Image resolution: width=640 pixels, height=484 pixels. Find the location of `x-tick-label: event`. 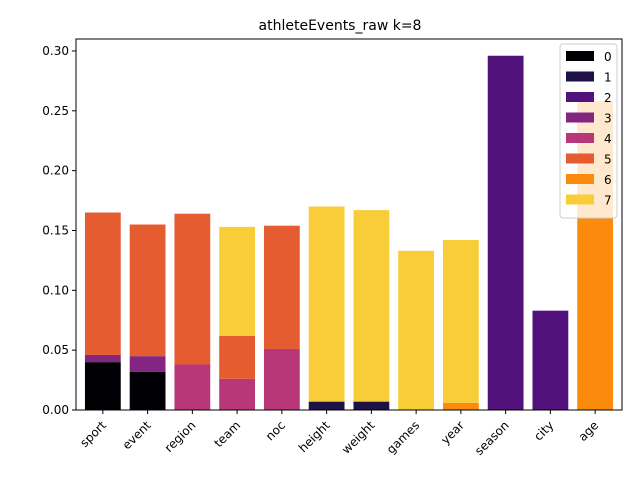

x-tick-label: event is located at coordinates (137, 435).